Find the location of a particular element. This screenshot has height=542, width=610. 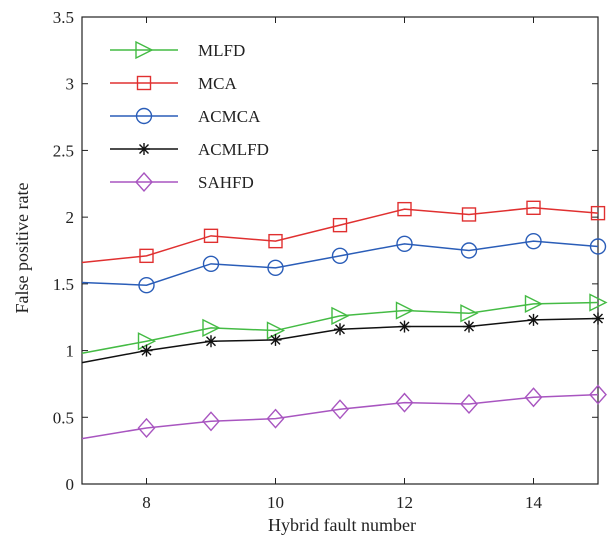

x-tick-label: 12 is located at coordinates (404, 502).